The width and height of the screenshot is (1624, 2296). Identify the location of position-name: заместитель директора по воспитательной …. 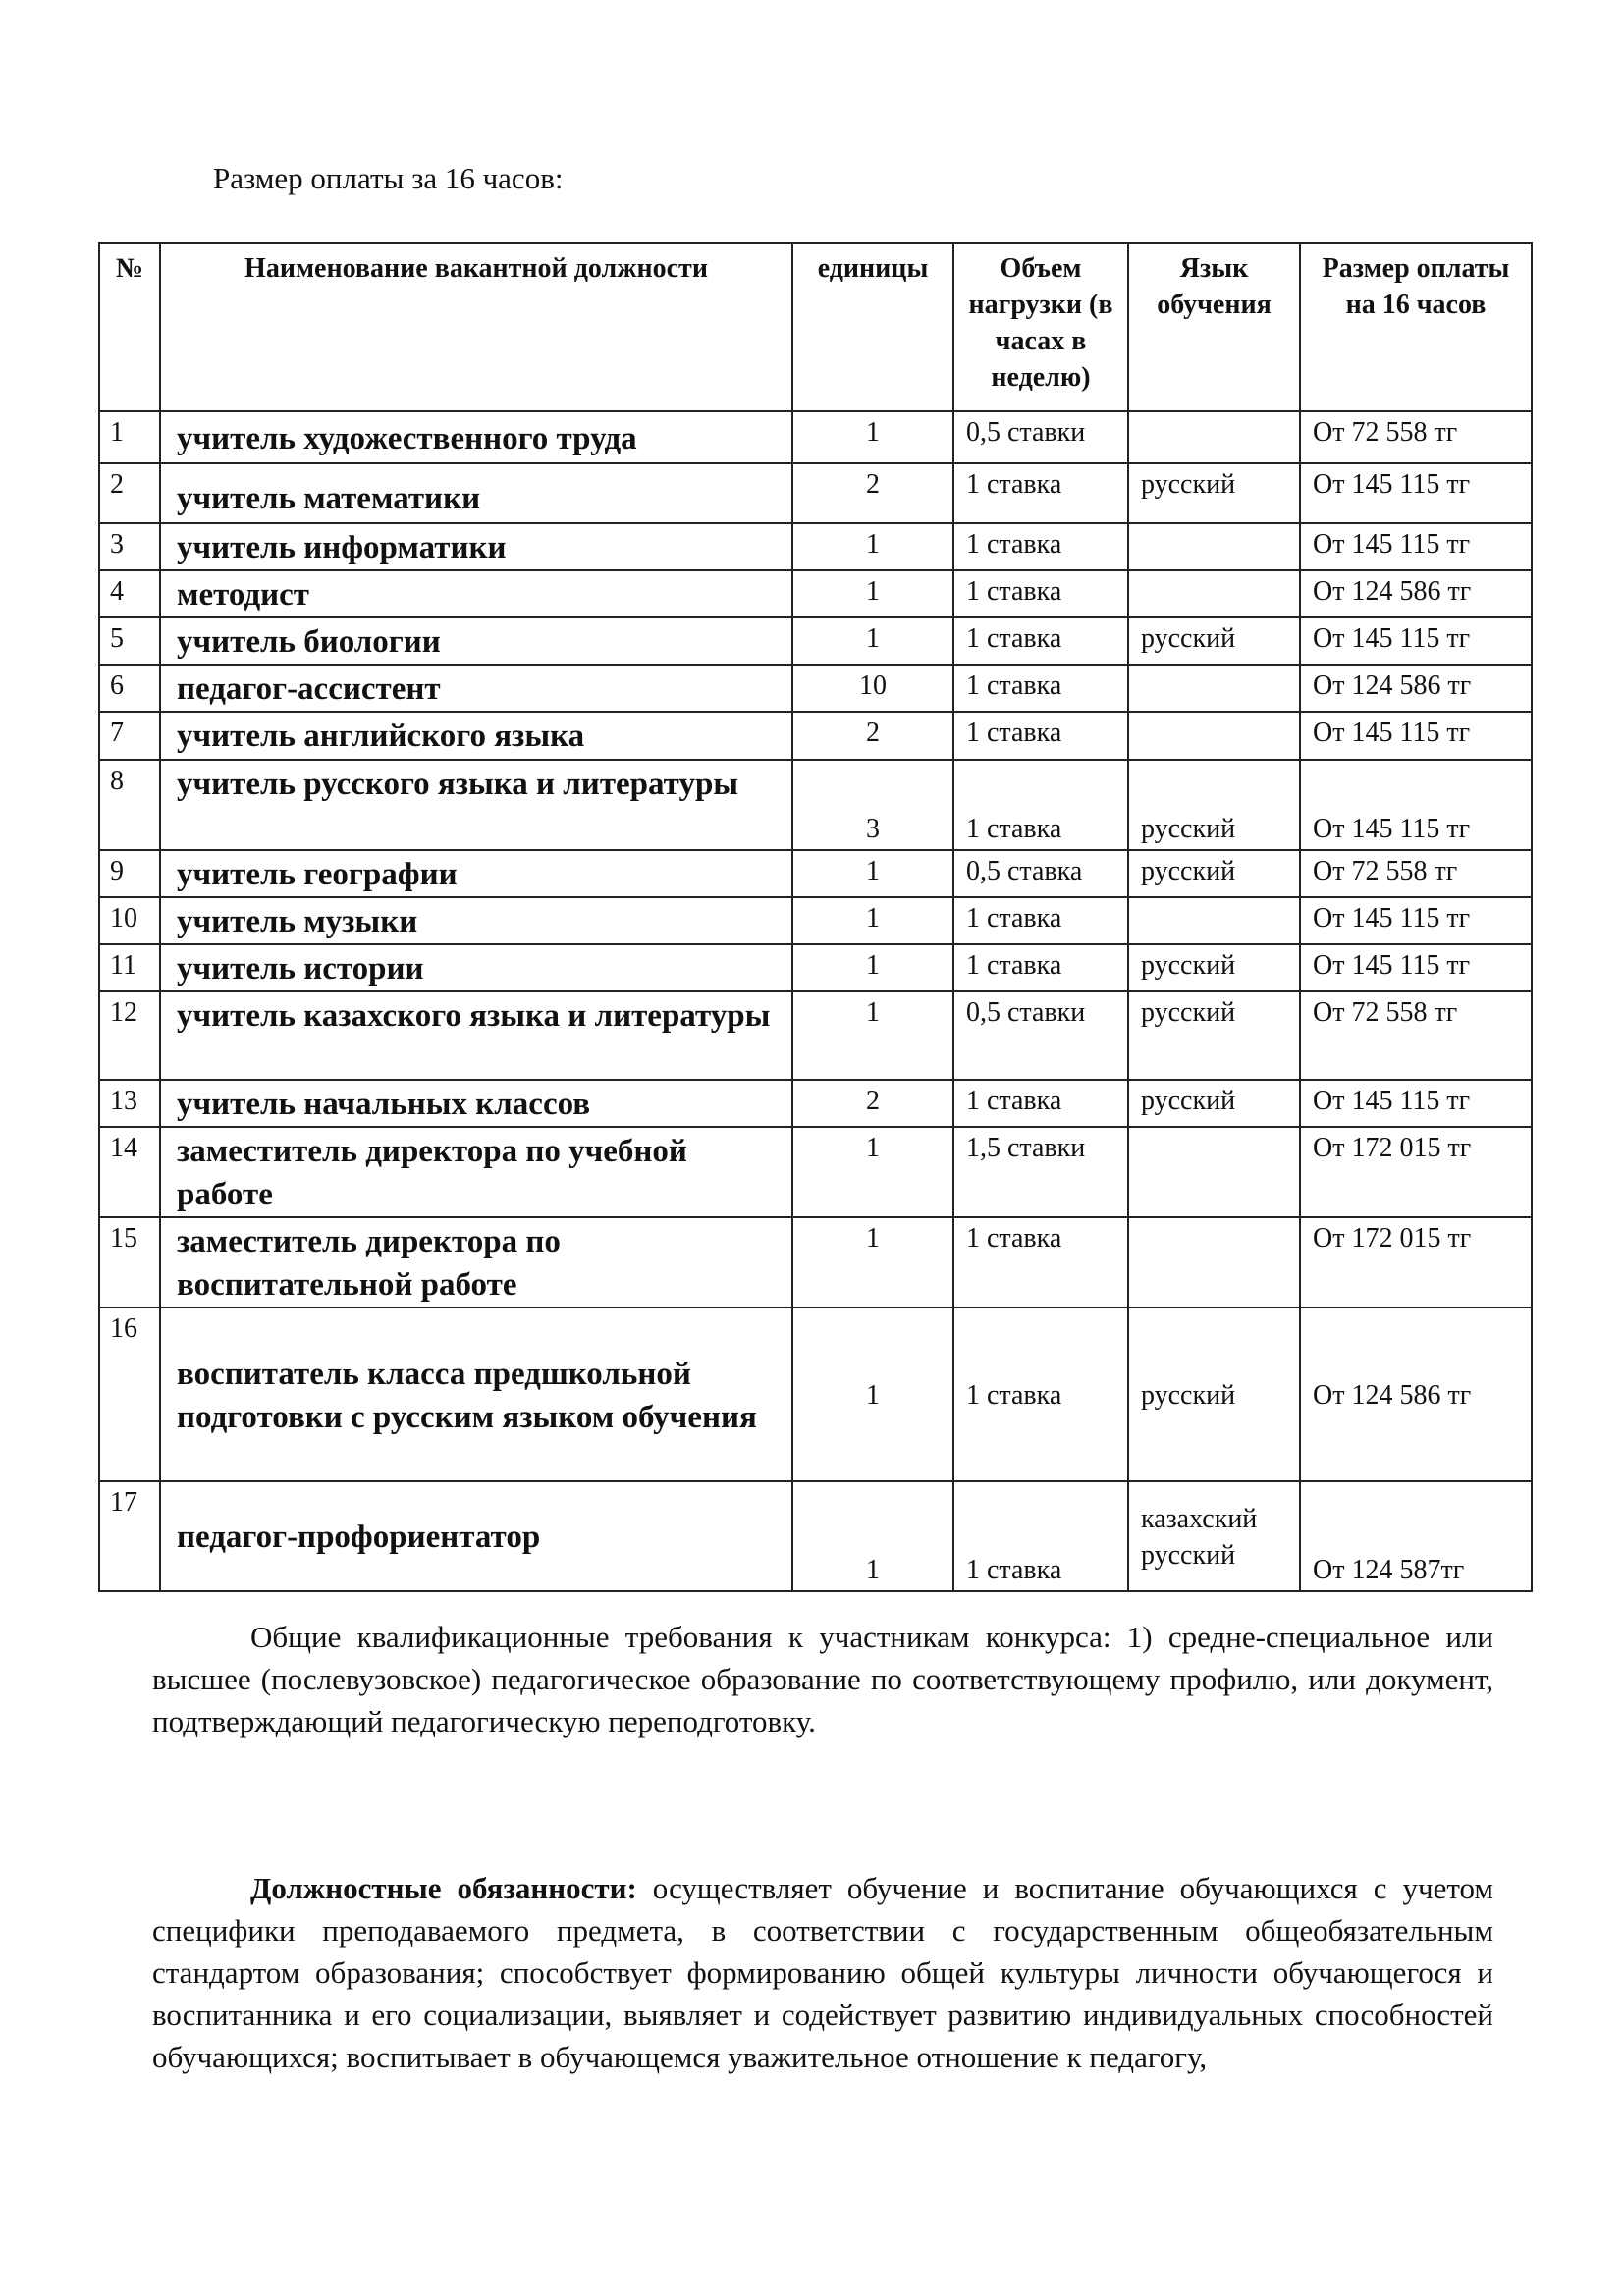
(476, 1262).